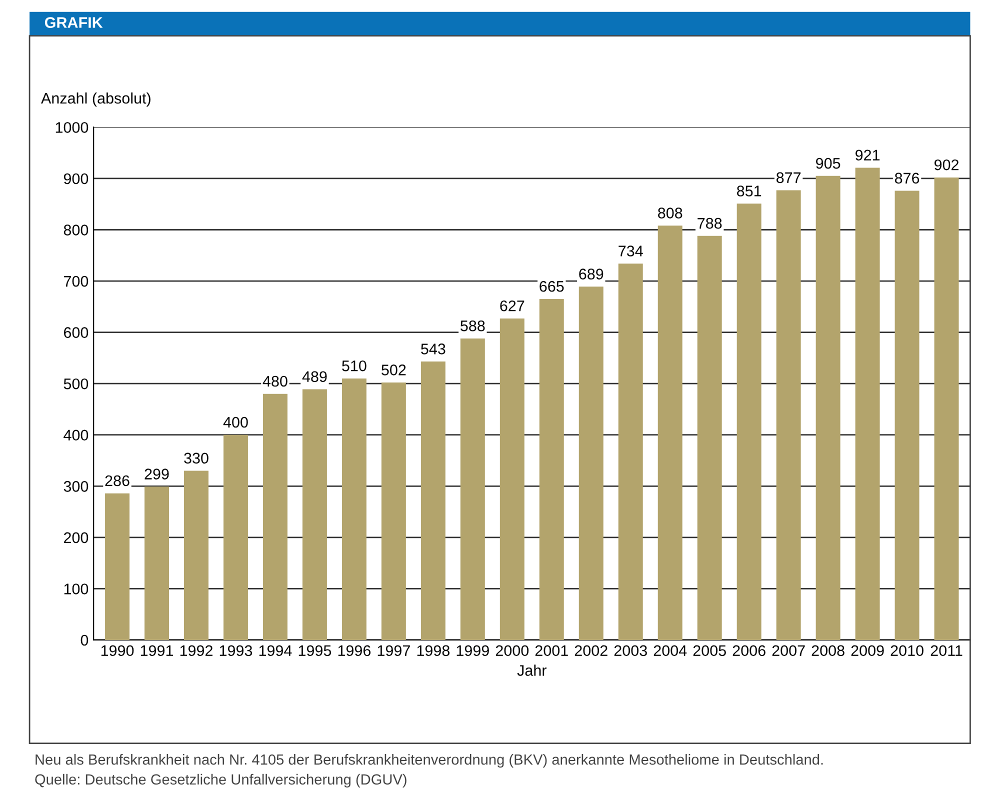 The height and width of the screenshot is (795, 985). Describe the element at coordinates (354, 650) in the screenshot. I see `x-tick-label: 1996` at that location.